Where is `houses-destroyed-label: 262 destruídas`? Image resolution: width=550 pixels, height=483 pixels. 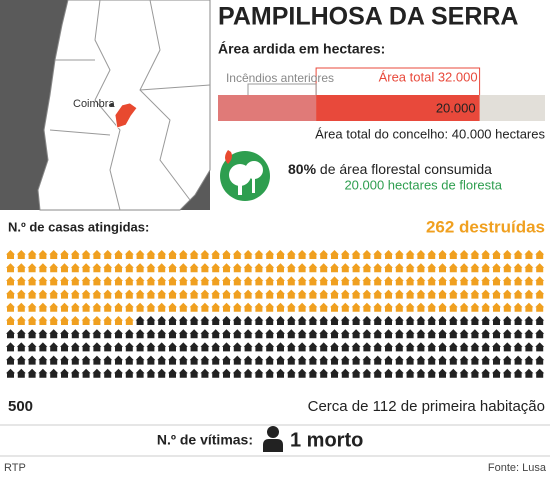
houses-destroyed-label: 262 destruídas is located at coordinates (485, 226).